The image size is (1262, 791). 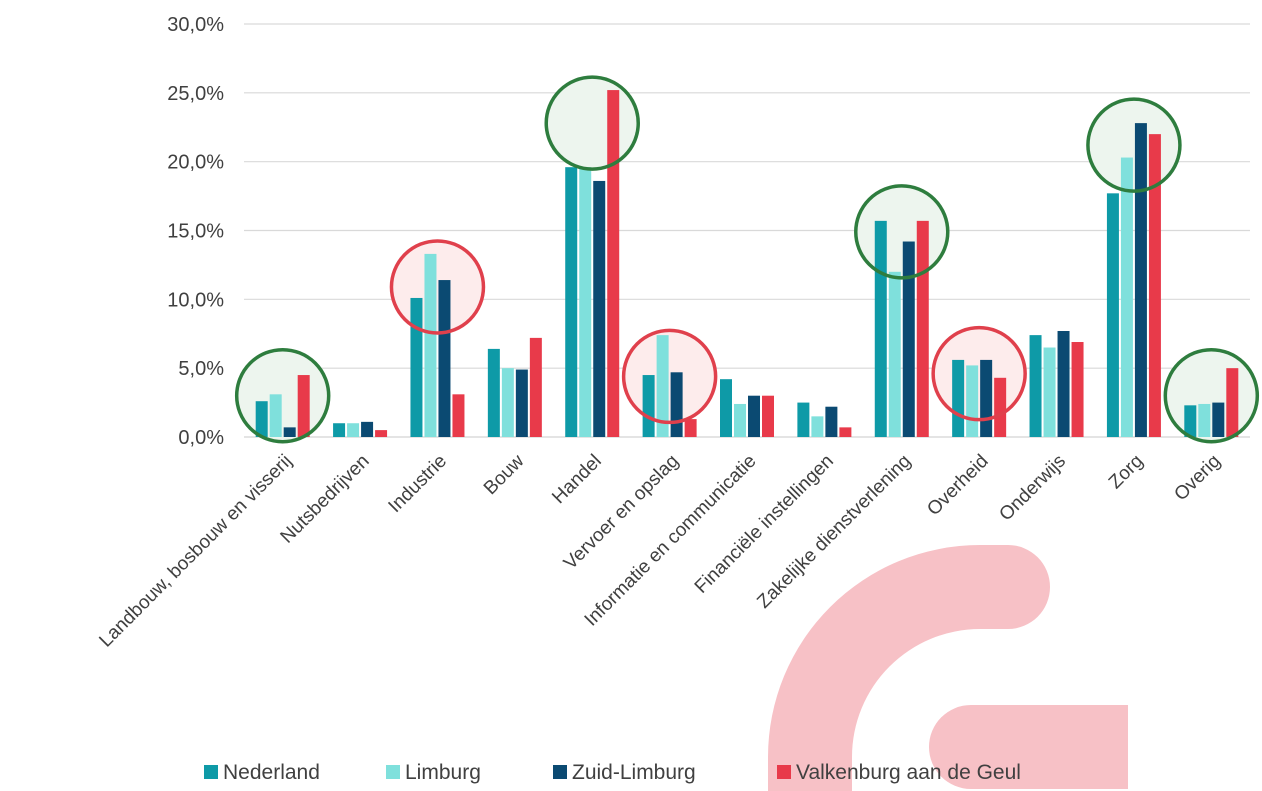 What do you see at coordinates (201, 438) in the screenshot?
I see `y-tick-label: 0,0%` at bounding box center [201, 438].